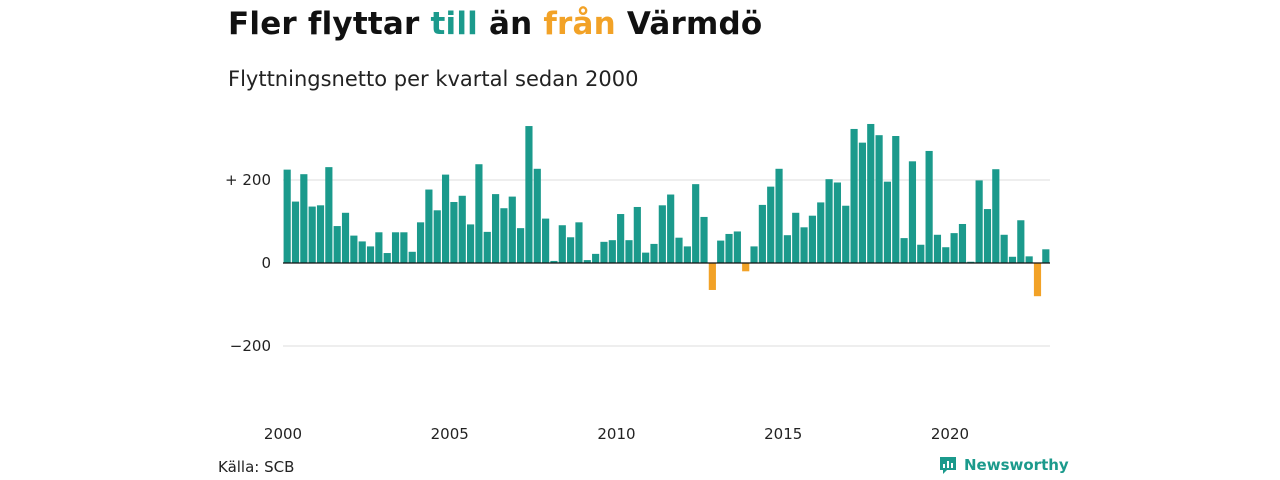 Image resolution: width=1280 pixels, height=480 pixels. I want to click on bar-2009-k3: 2009 K3: 51, so click(604, 252).